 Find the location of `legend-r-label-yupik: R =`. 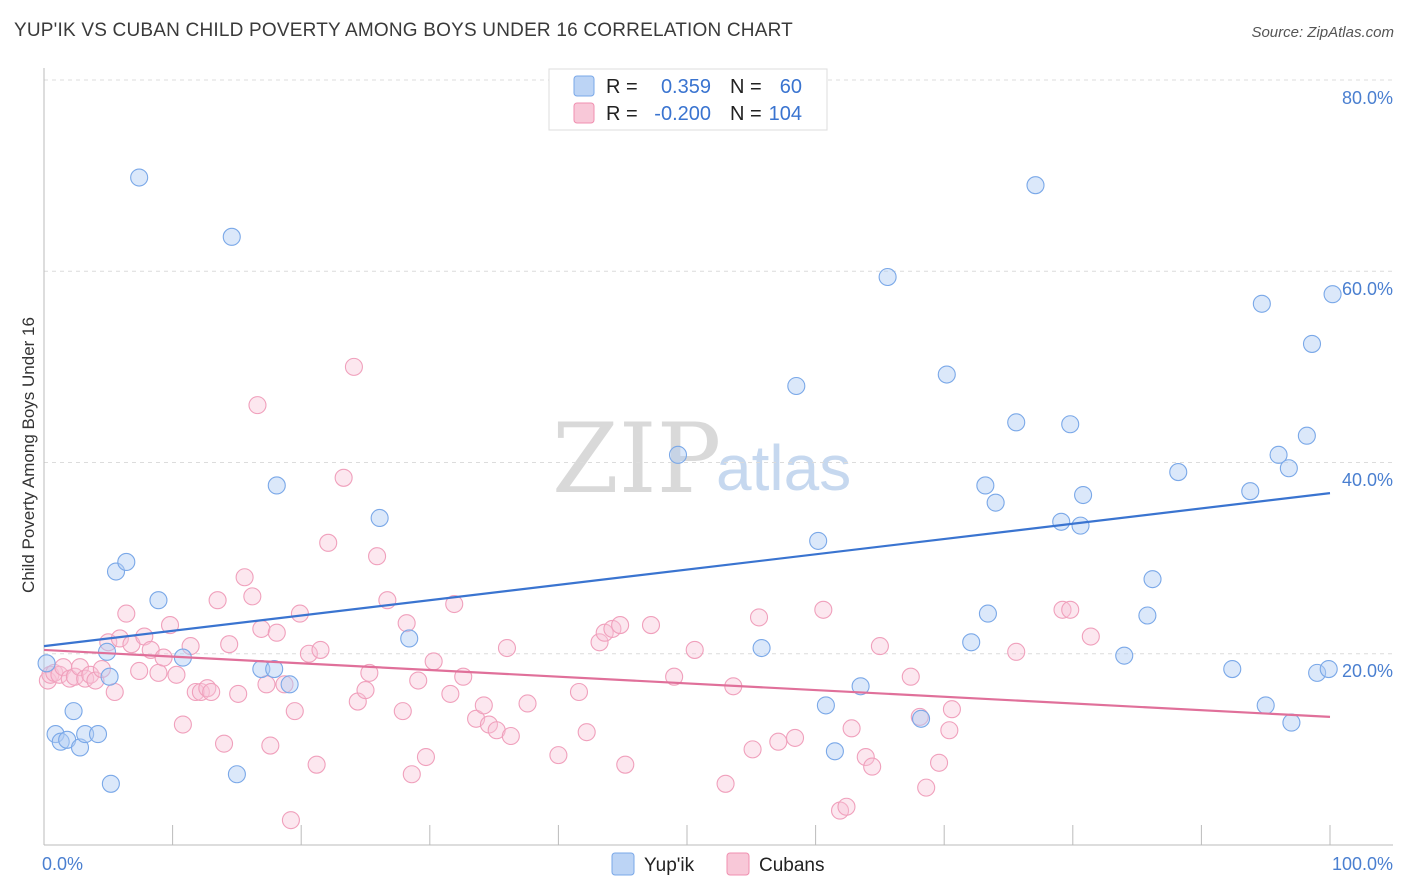

legend-r-label-yupik: R = is located at coordinates (622, 87).